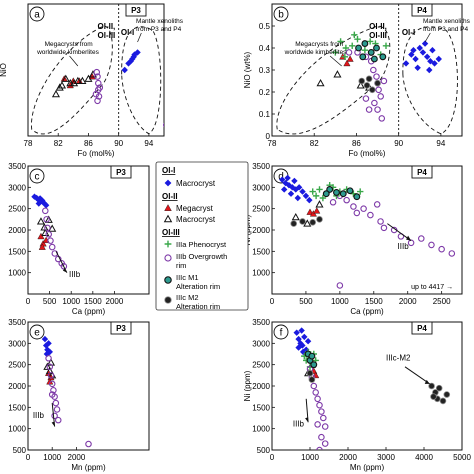 Image resolution: width=474 pixels, height=474 pixels. What do you see at coordinates (442, 301) in the screenshot?
I see `x-tick-label: 2500` at bounding box center [442, 301].